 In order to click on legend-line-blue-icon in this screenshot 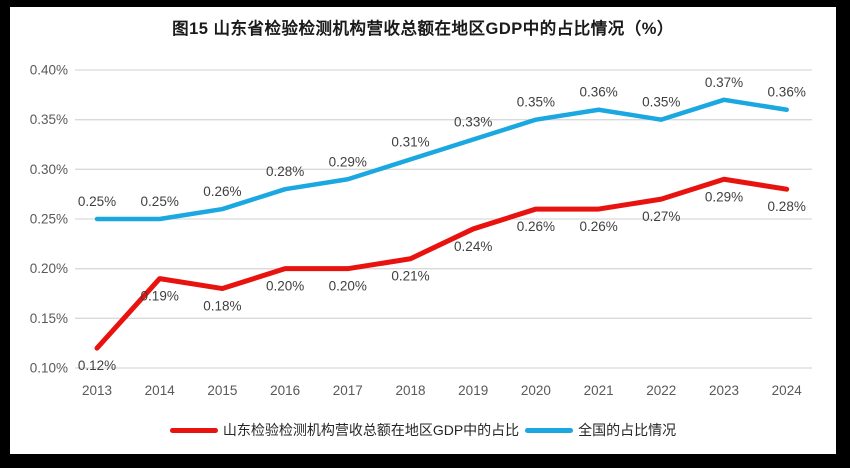, I will do `click(549, 430)`.